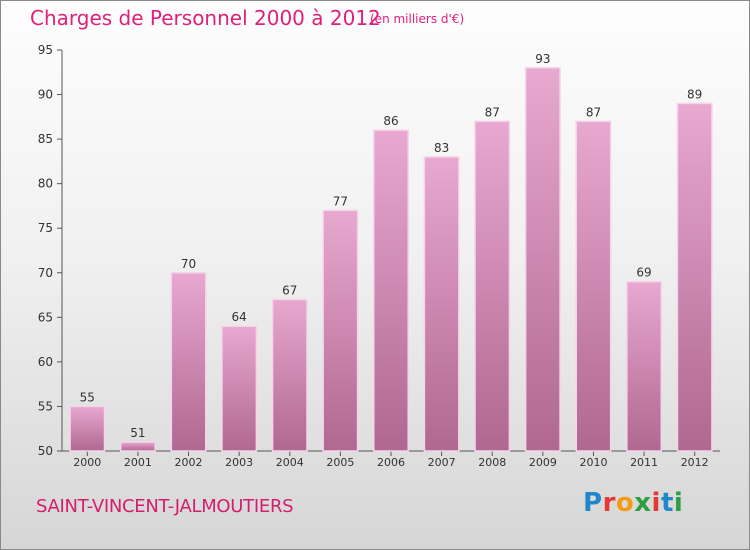 The height and width of the screenshot is (550, 750). What do you see at coordinates (694, 94) in the screenshot?
I see `data-label: 89` at bounding box center [694, 94].